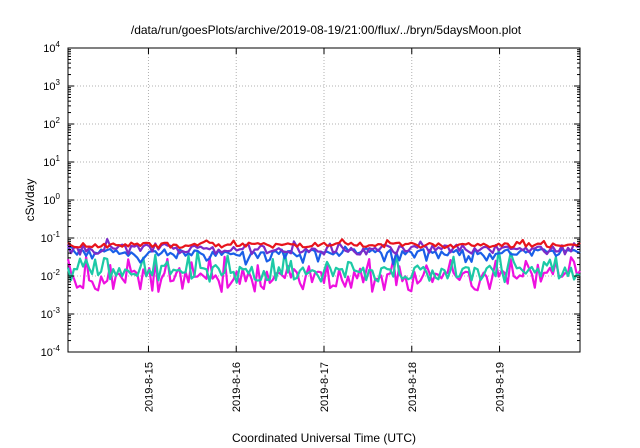  What do you see at coordinates (324, 438) in the screenshot?
I see `x-axis-label: Coordinated Universal Time (UTC)` at bounding box center [324, 438].